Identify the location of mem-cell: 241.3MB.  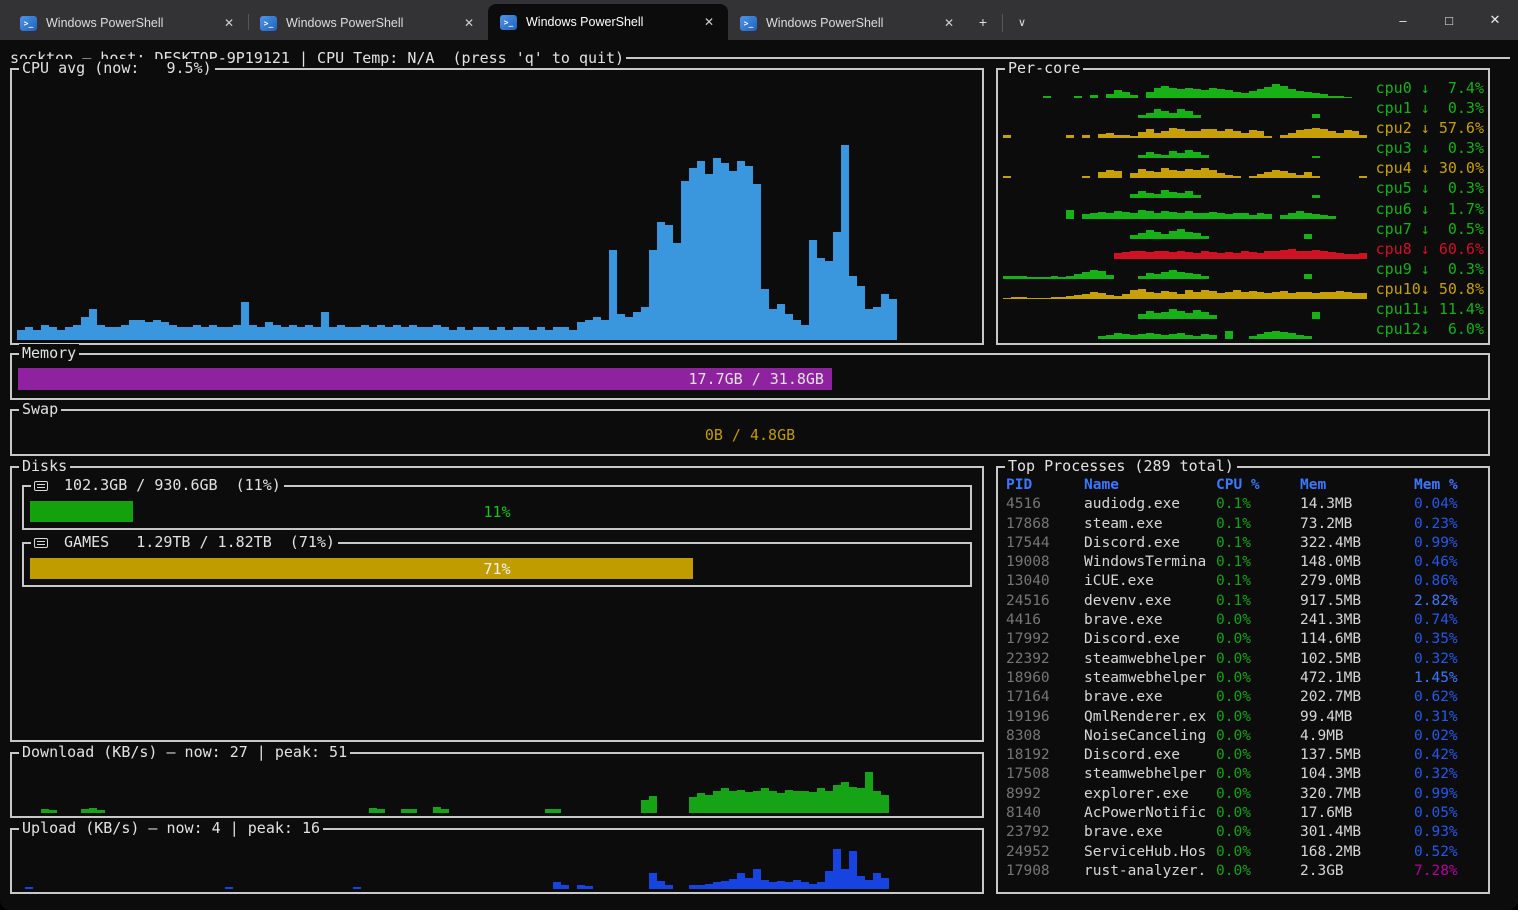
(1331, 620).